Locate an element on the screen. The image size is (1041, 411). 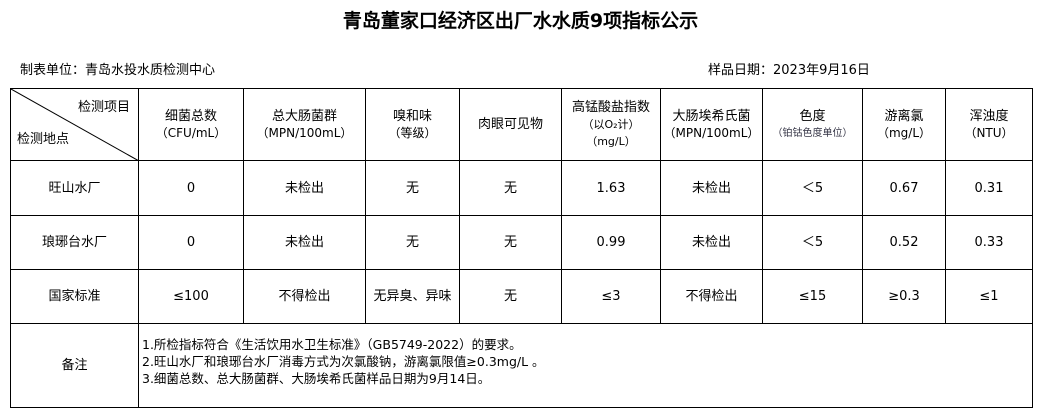
value-cell: 0.52 is located at coordinates (904, 242).